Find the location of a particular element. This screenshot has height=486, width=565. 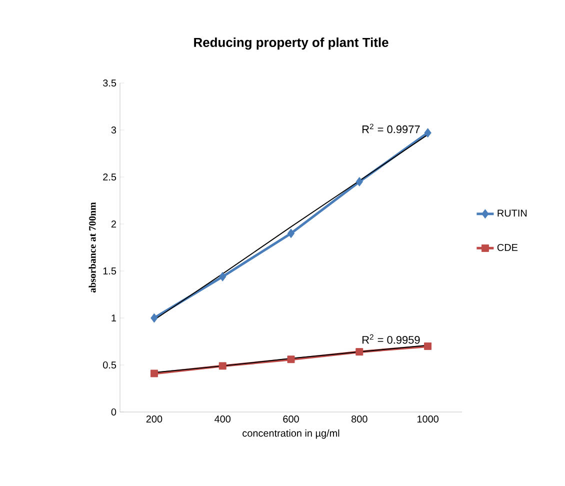

x-axis-title: concentration in µg/ml is located at coordinates (291, 434).